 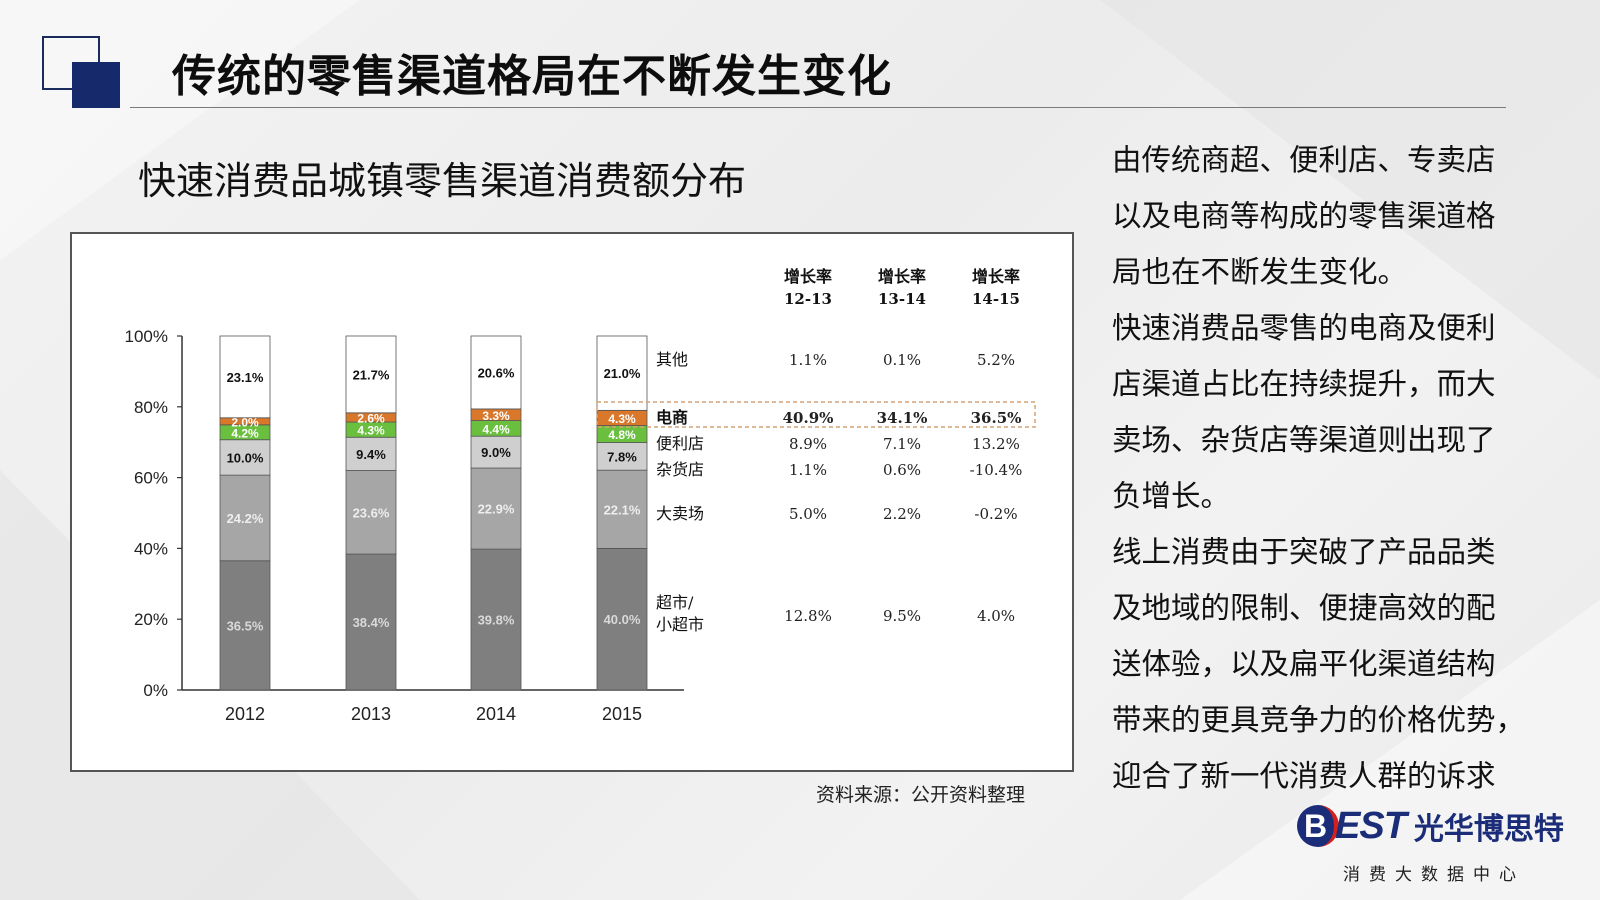 I want to click on y-tick-label: 60%, so click(x=151, y=478).